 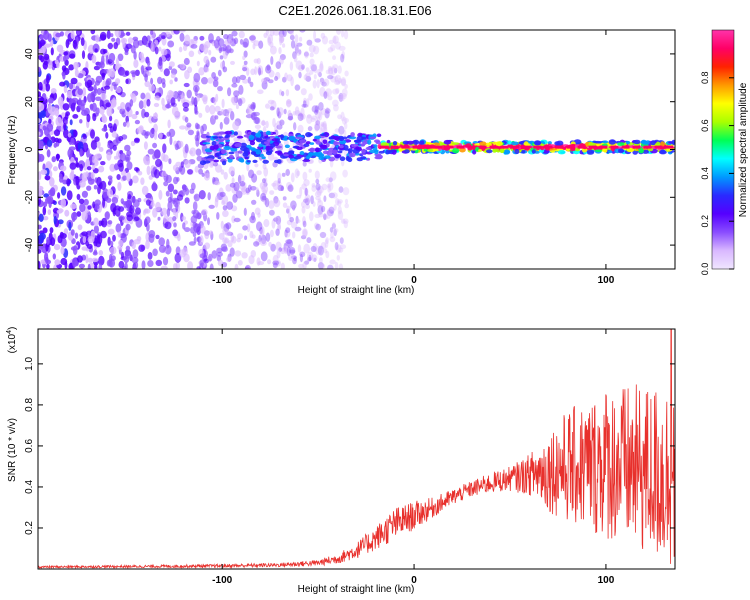 What do you see at coordinates (606, 280) in the screenshot?
I see `spectrogram-xtick-label: 100` at bounding box center [606, 280].